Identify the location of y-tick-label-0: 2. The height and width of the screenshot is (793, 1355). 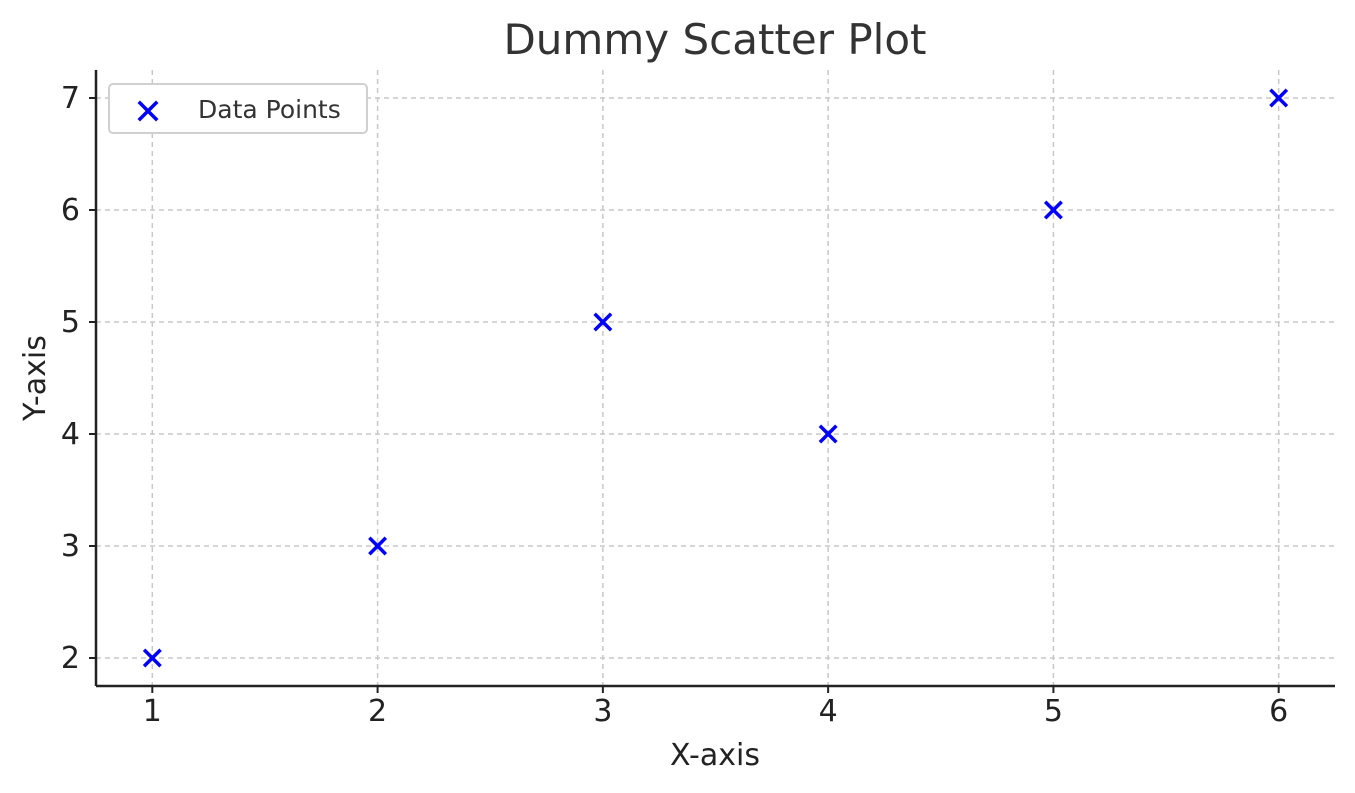
(70, 658).